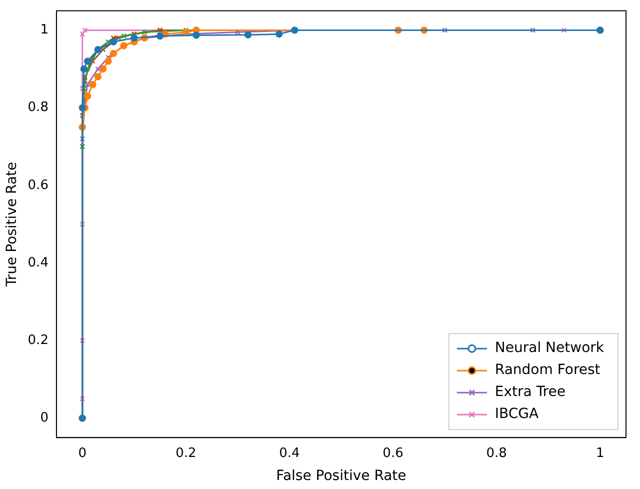 The width and height of the screenshot is (640, 489). I want to click on y-tick-label: 1, so click(44, 30).